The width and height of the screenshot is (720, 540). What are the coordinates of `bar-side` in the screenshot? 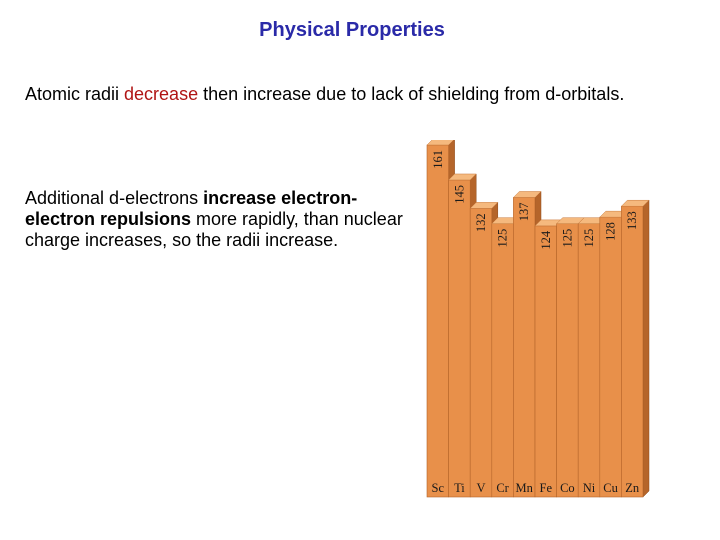 It's located at (646, 348).